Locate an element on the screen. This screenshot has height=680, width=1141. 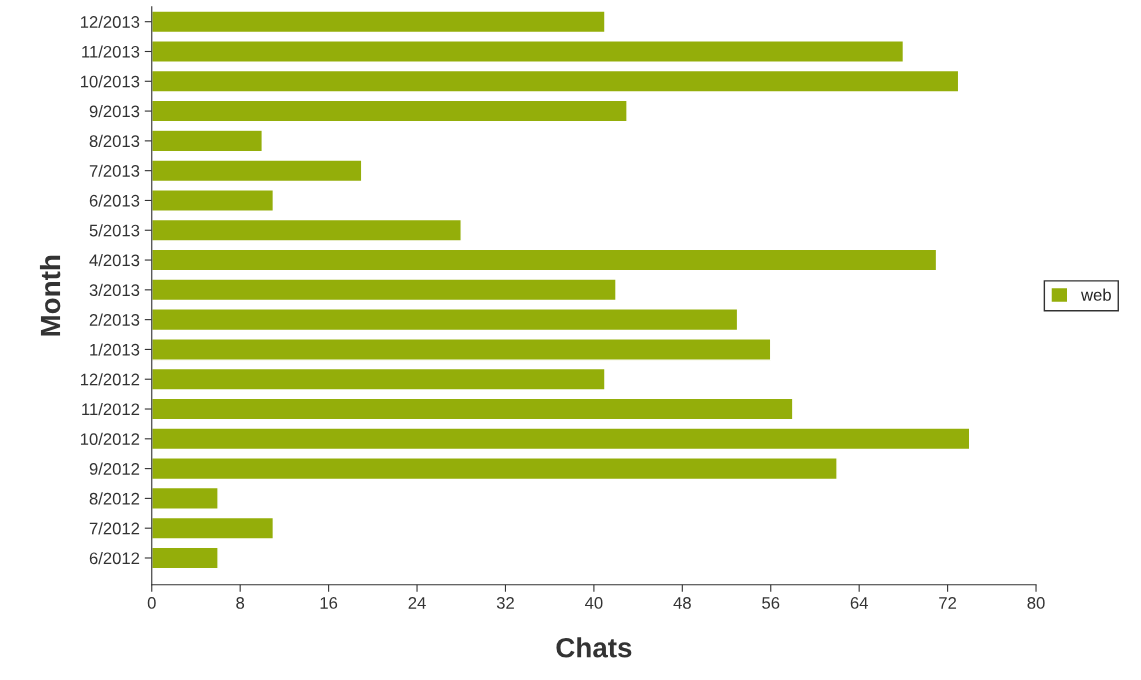
y-tick-label: 9/2012 is located at coordinates (114, 468).